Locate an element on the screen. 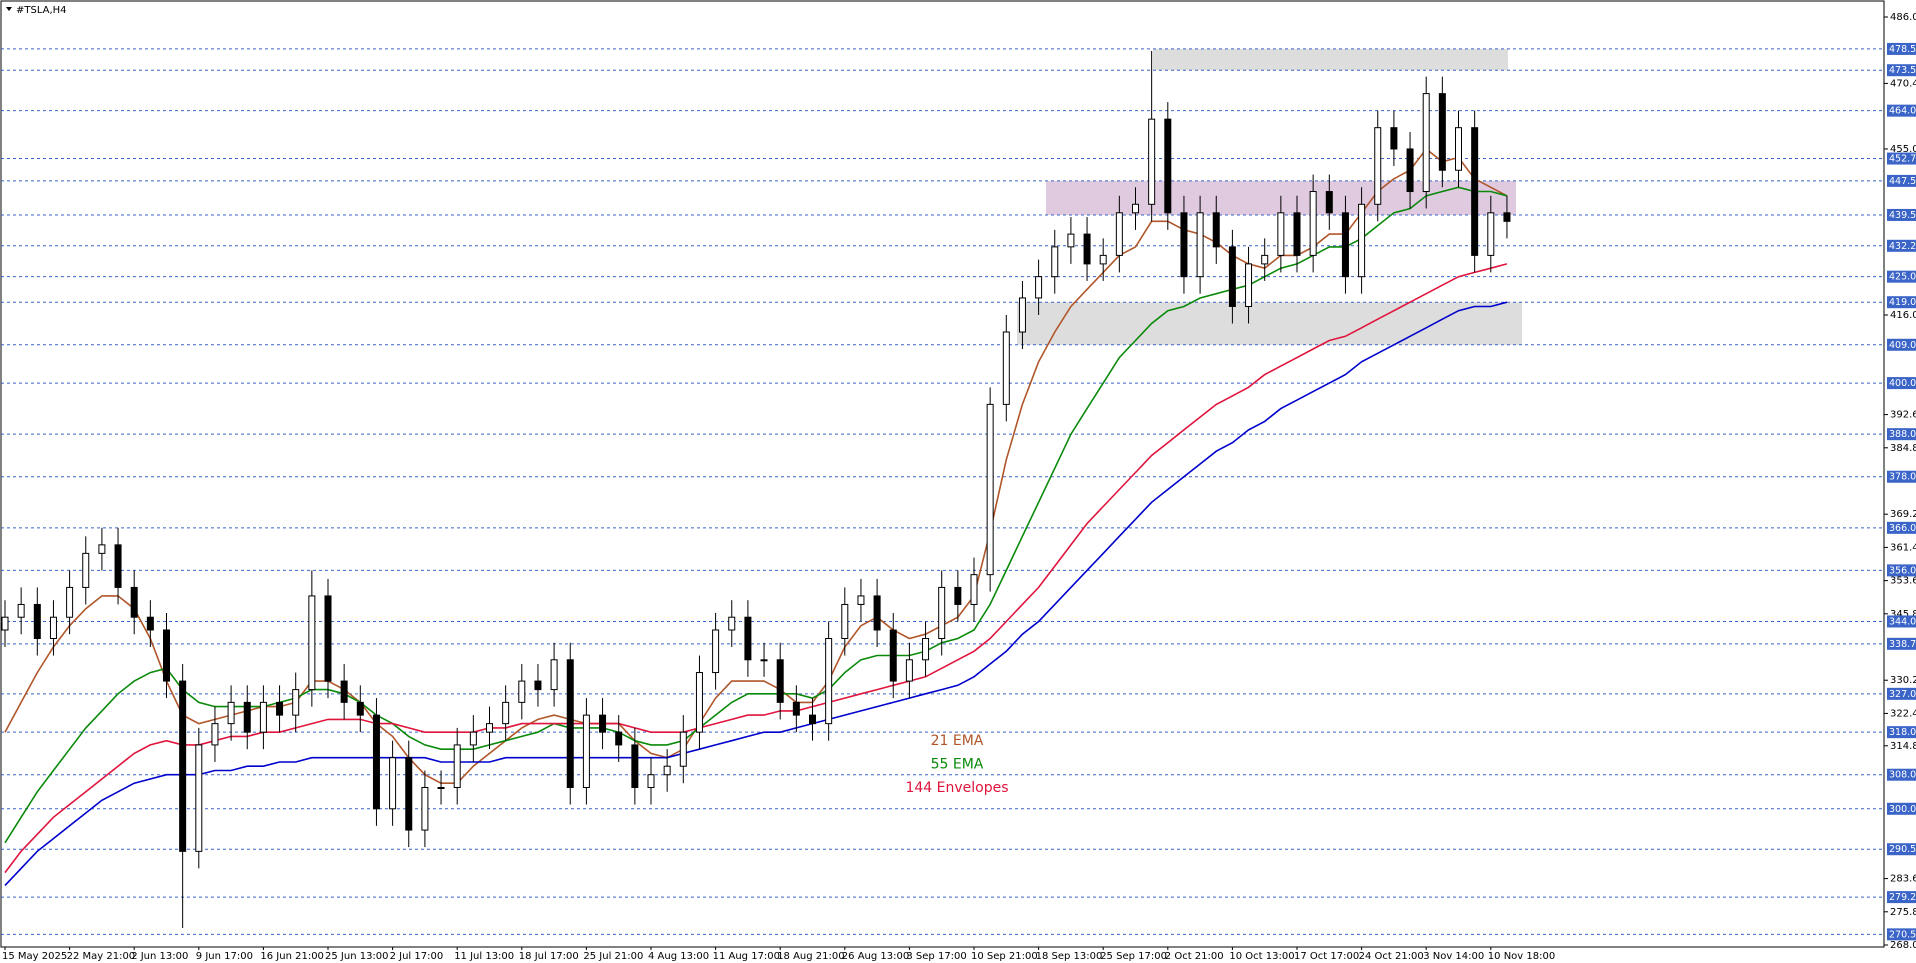 This screenshot has height=963, width=1916. chart-title: #TSLA,H4 is located at coordinates (41, 10).